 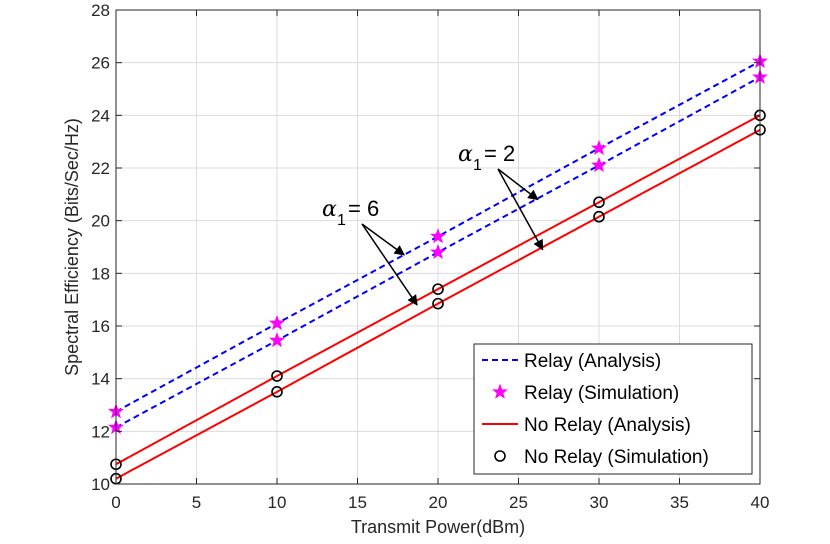 What do you see at coordinates (72, 247) in the screenshot?
I see `y-axis-title: Spectral Efficiency (Bits/Sec/Hz)` at bounding box center [72, 247].